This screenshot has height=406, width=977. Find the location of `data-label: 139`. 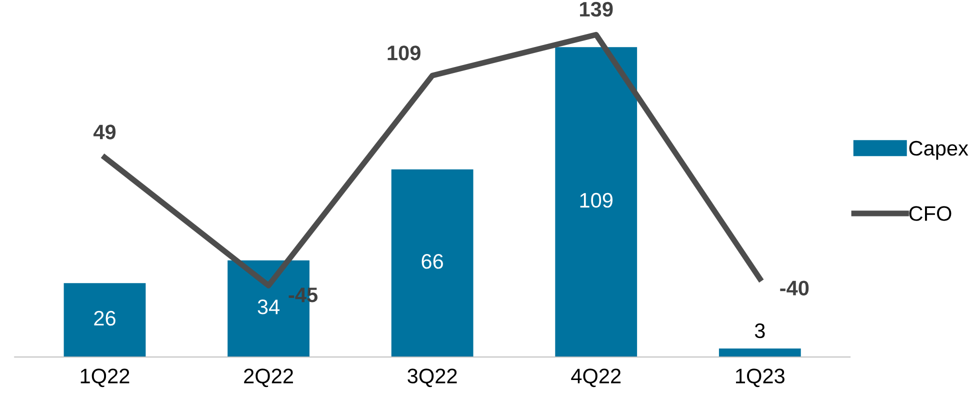

data-label: 139 is located at coordinates (596, 9).